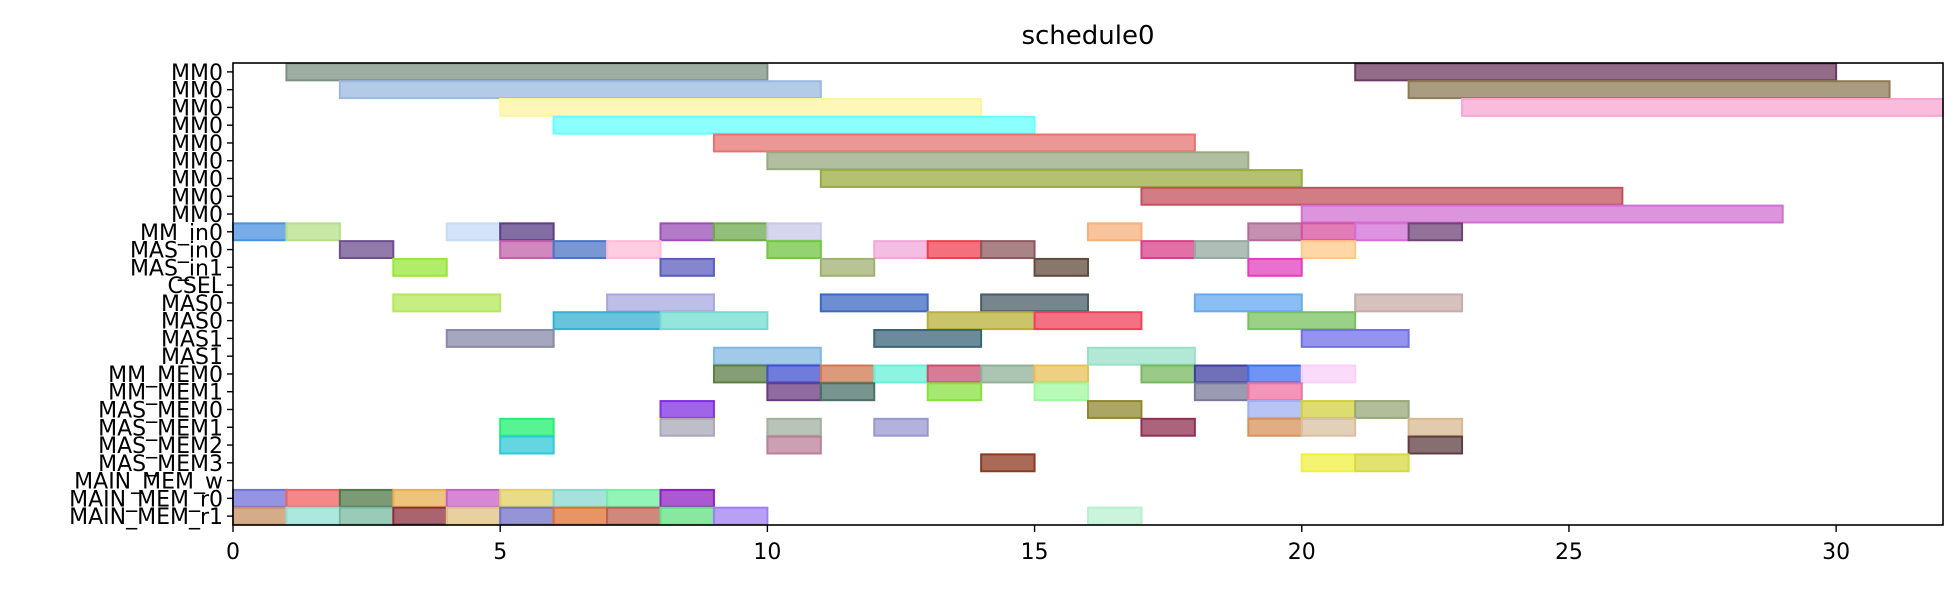  I want to click on y-tick-label: MM_in0, so click(181, 233).